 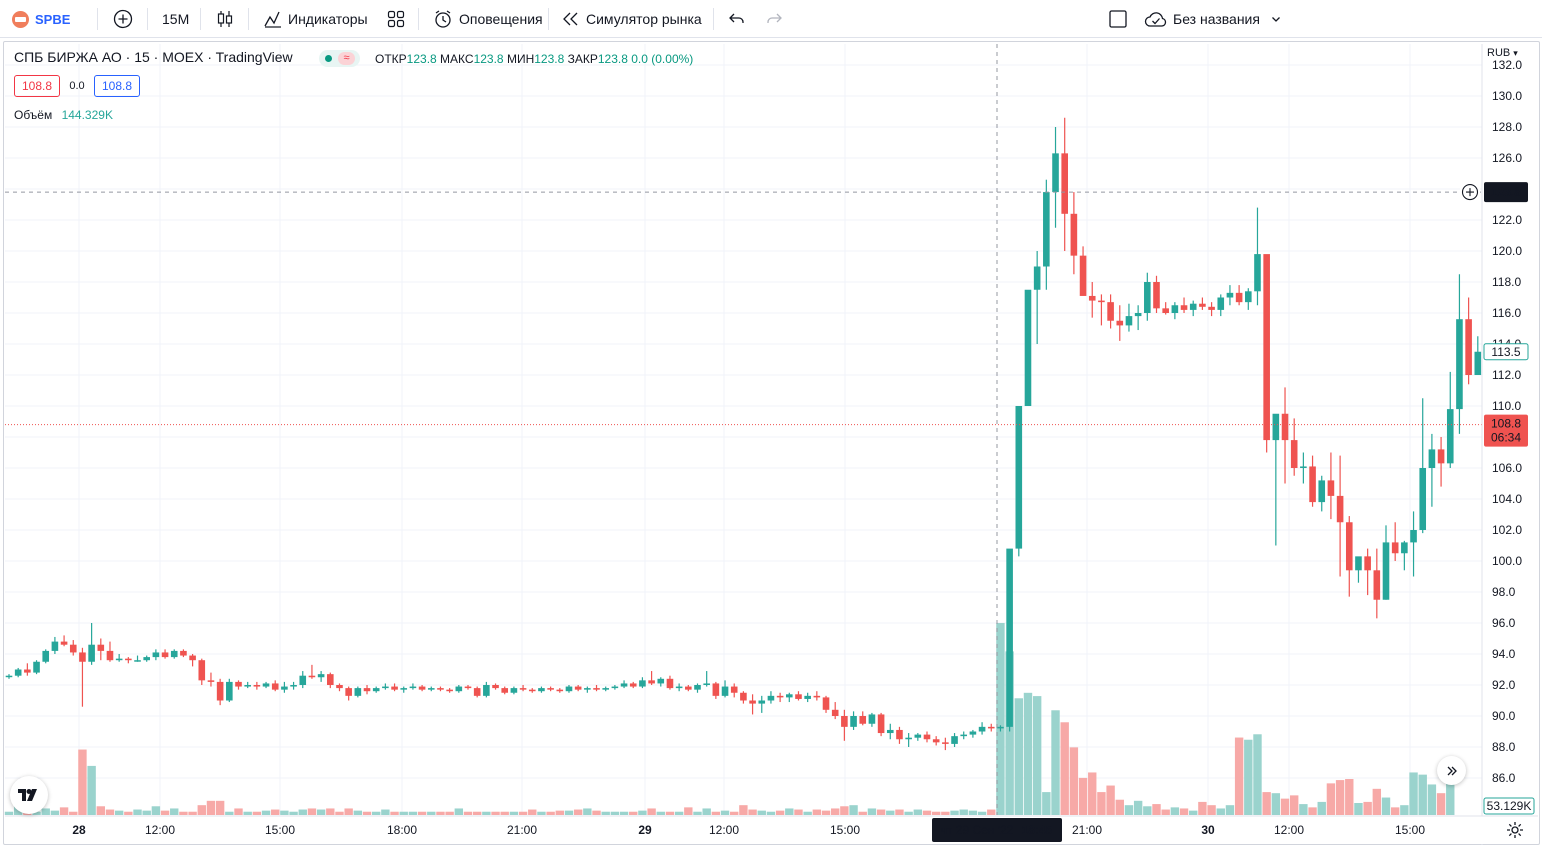 What do you see at coordinates (225, 19) in the screenshot?
I see `chart-type-button` at bounding box center [225, 19].